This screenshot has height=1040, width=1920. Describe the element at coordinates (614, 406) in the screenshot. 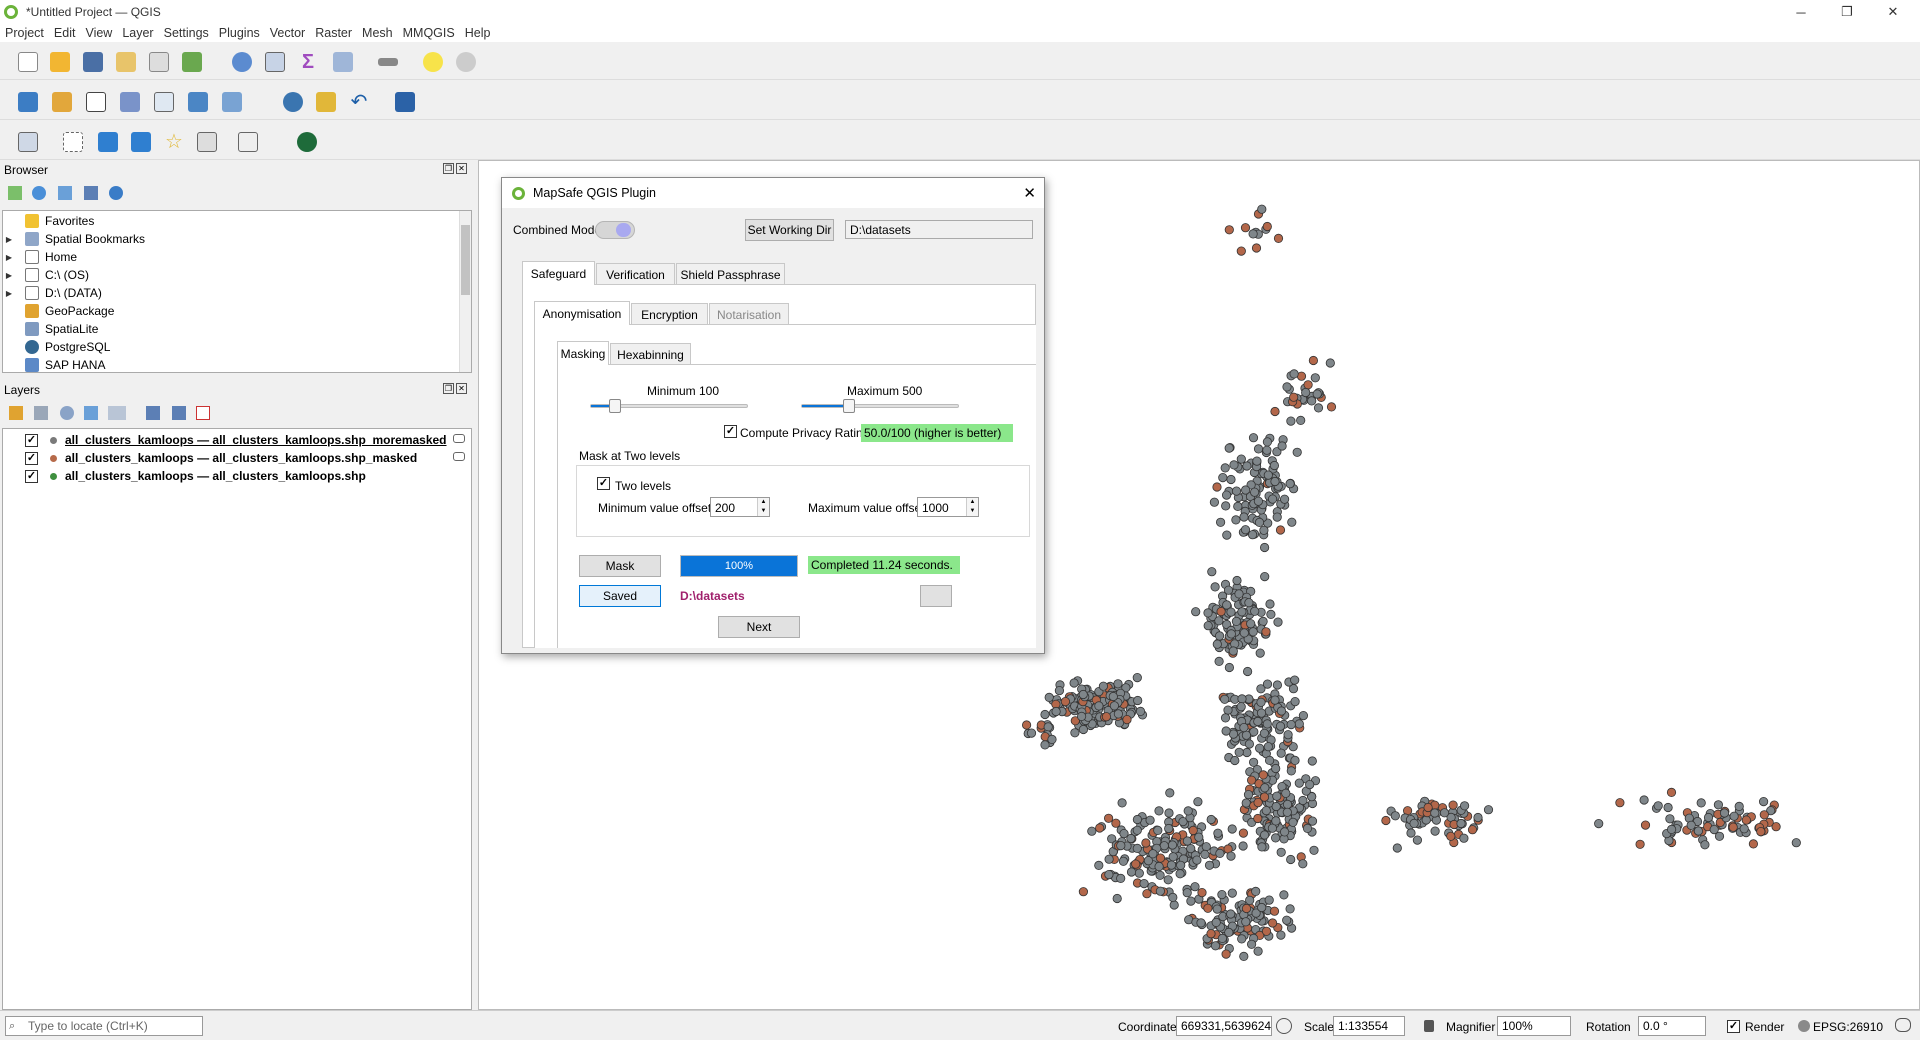

I see `minimum-slider-handle` at that location.